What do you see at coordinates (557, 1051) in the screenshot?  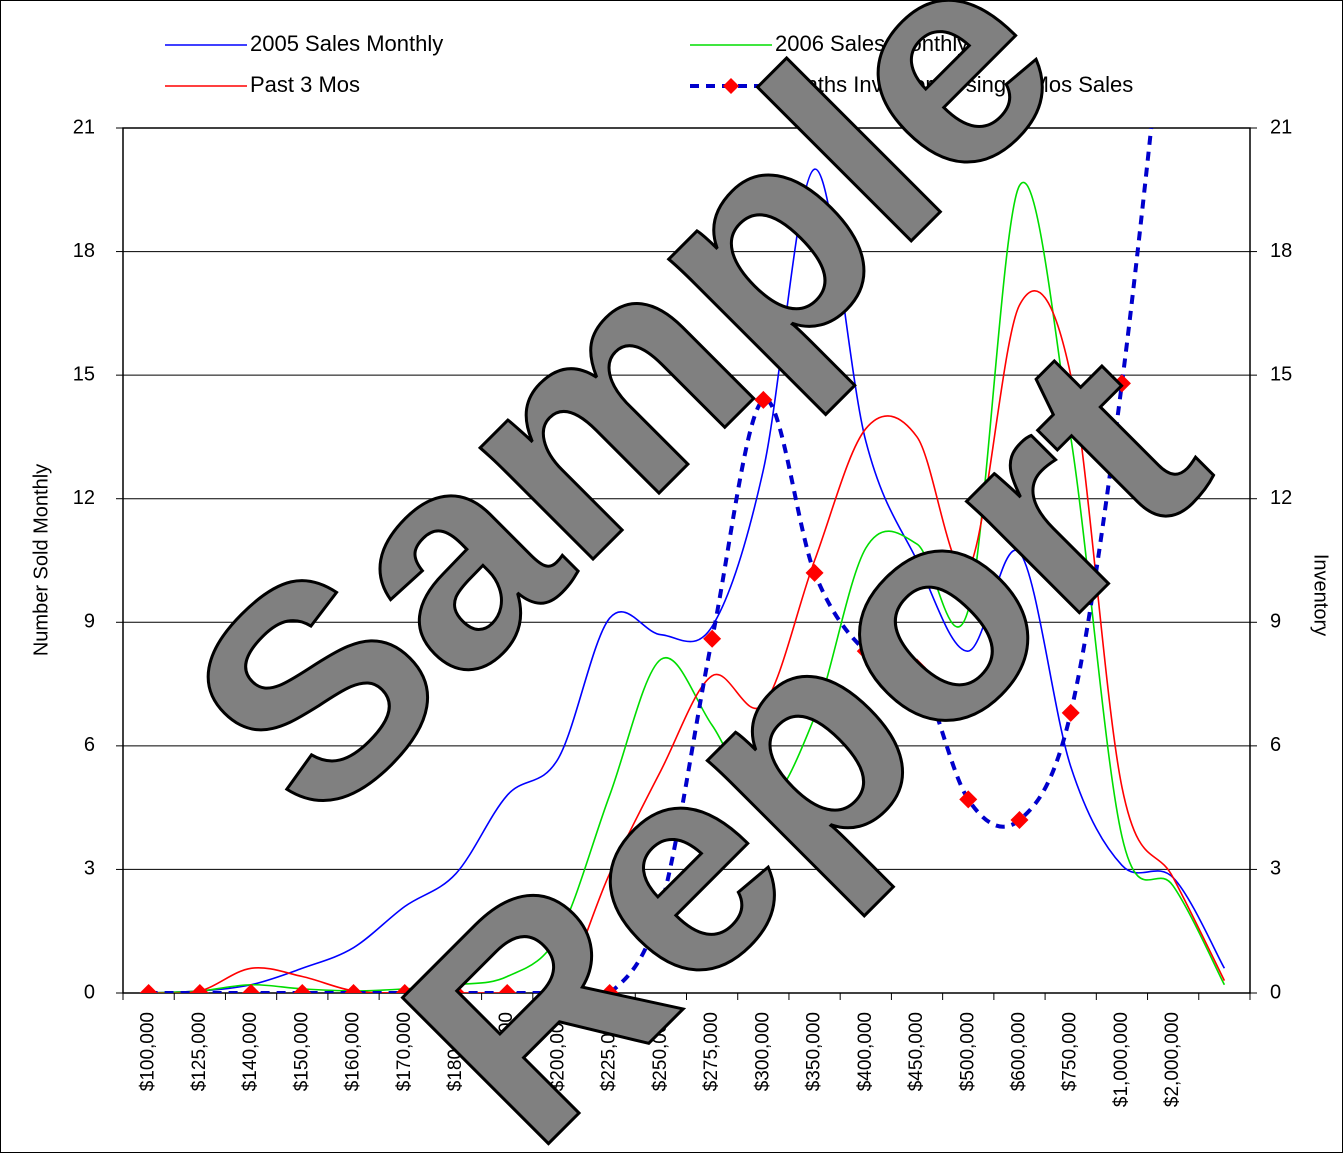 I see `x-tick-label: $200,000` at bounding box center [557, 1051].